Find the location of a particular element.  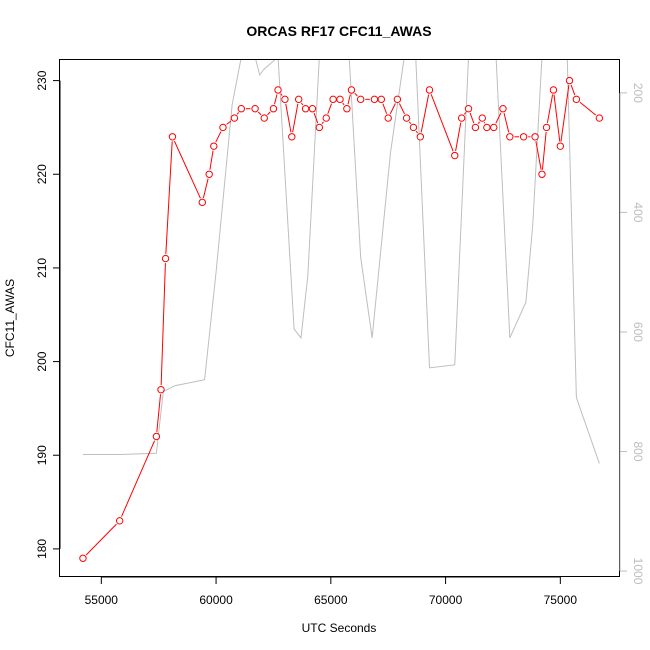

y-tick-label: 210 is located at coordinates (42, 268).